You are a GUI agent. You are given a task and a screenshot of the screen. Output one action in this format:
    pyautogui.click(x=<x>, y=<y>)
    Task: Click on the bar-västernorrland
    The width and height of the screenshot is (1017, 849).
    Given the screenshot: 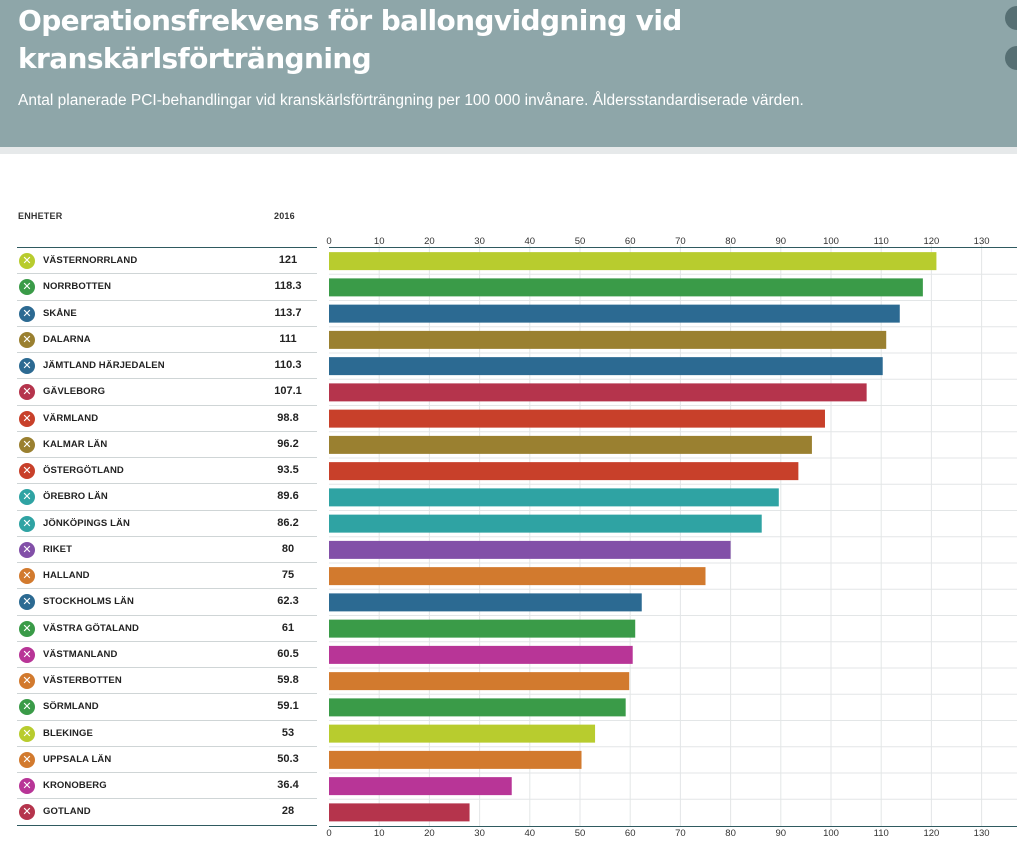 What is the action you would take?
    pyautogui.click(x=633, y=261)
    